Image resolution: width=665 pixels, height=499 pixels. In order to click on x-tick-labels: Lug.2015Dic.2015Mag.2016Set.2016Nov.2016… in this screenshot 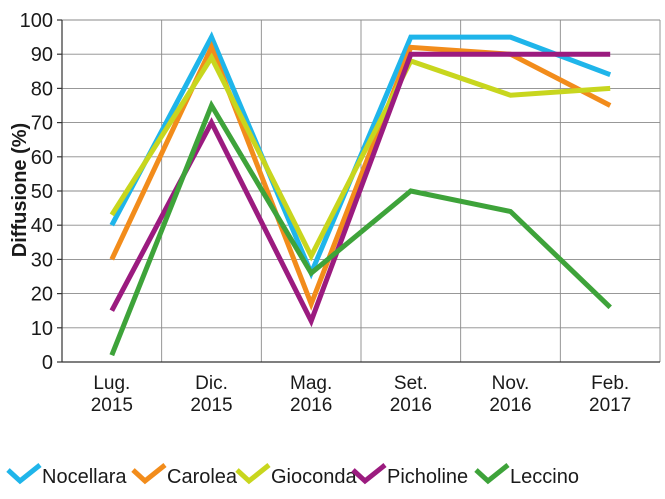, I will do `click(361, 394)`.